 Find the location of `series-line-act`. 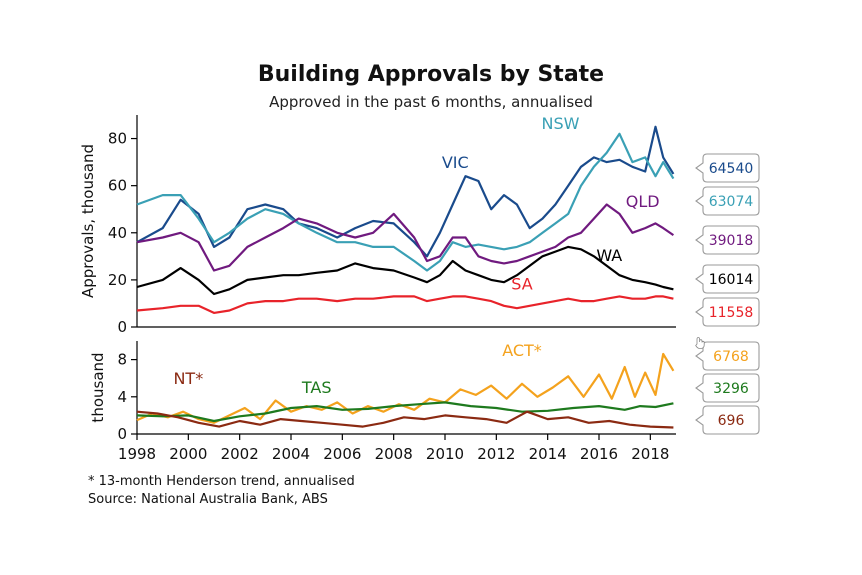

series-line-act is located at coordinates (405, 388).